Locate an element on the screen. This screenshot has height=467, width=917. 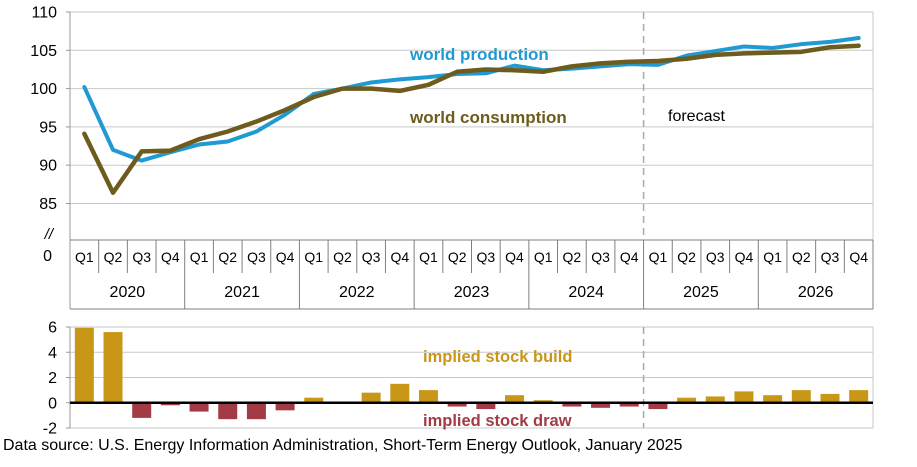
year-label: 2020 is located at coordinates (128, 292).